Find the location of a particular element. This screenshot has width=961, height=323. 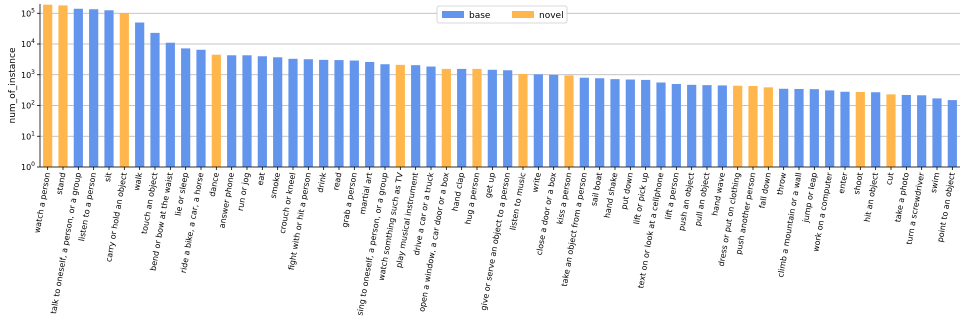

x-tick-label: cut is located at coordinates (889, 179).